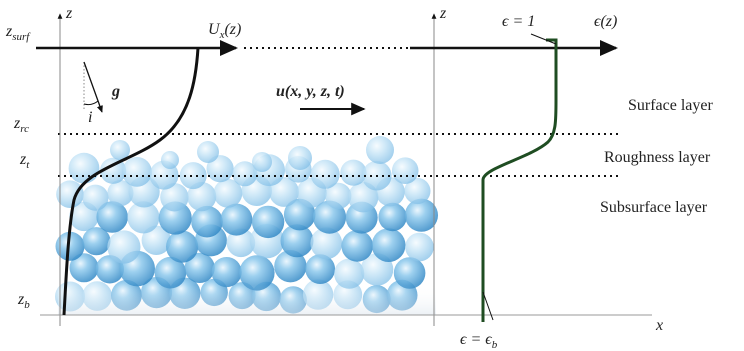 The height and width of the screenshot is (351, 744). Describe the element at coordinates (247, 300) in the screenshot. I see `bed-base-shade` at that location.